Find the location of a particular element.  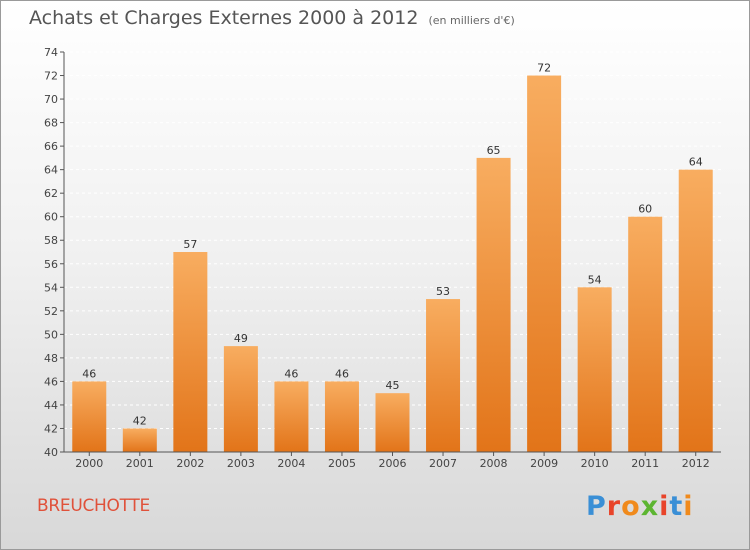

x-tick-label: 2000 is located at coordinates (89, 463).